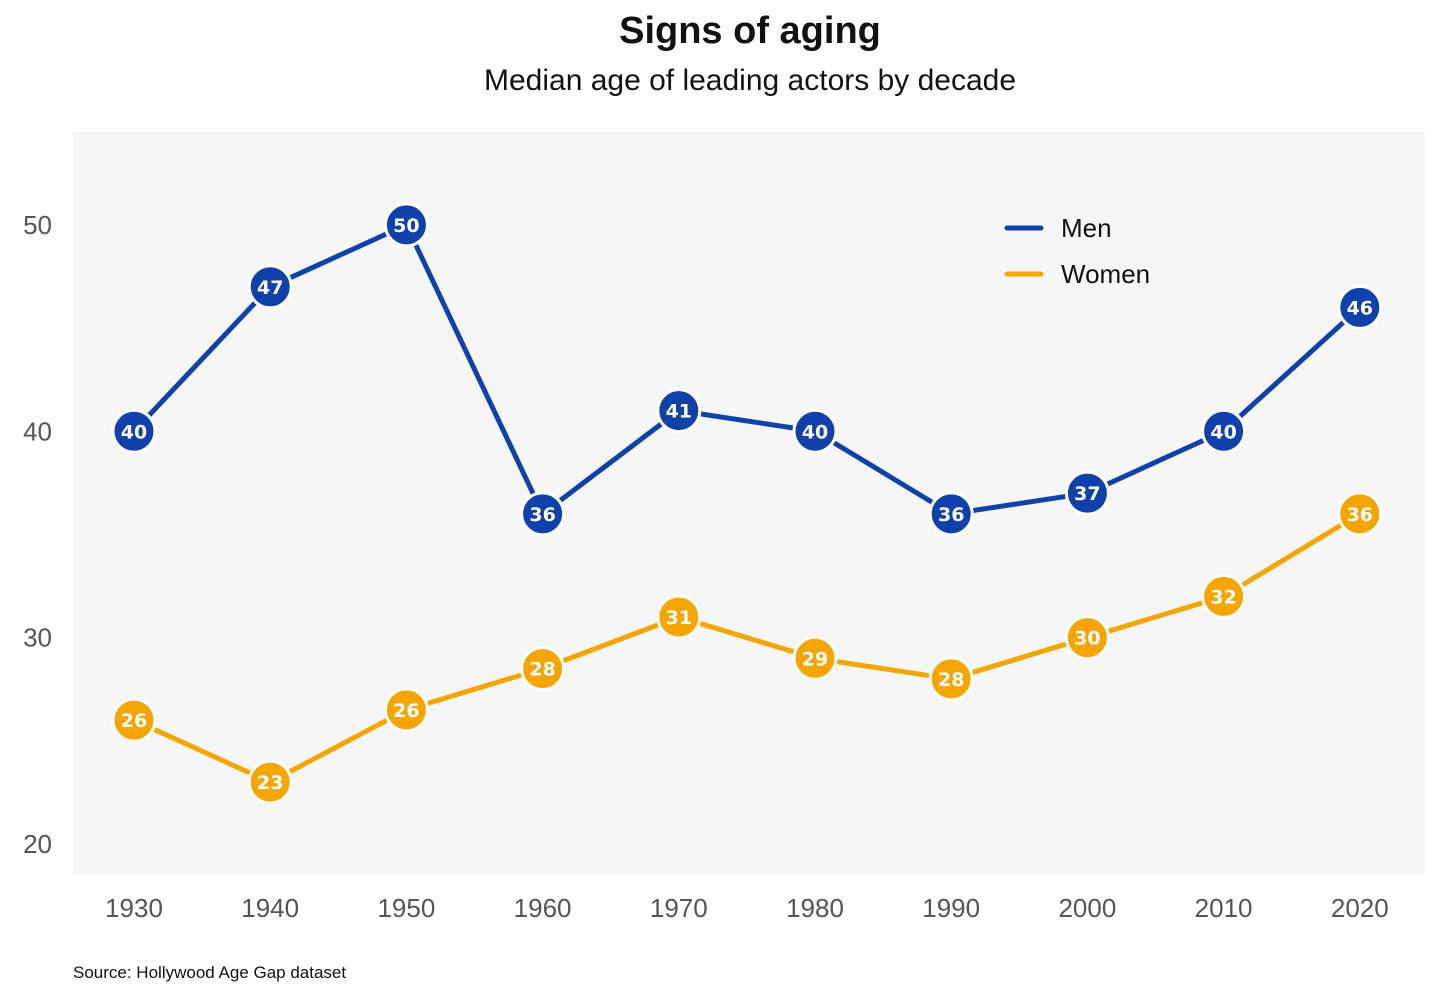  I want to click on y-tick-label: 20, so click(37, 844).